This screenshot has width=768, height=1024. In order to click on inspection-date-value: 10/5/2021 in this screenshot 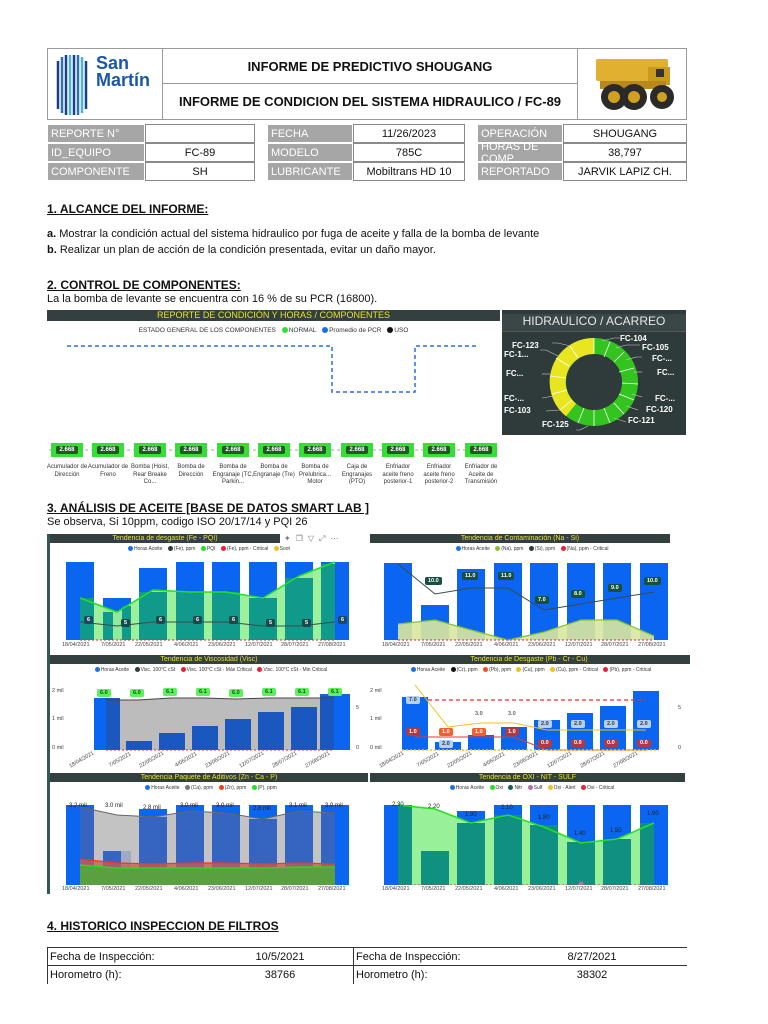, I will do `click(280, 956)`.